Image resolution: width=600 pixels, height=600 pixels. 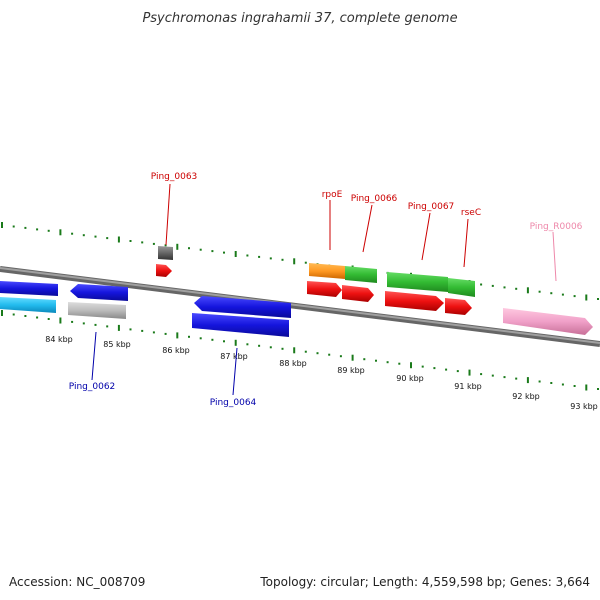 I want to click on tick-label-85: 85 kbp, so click(x=117, y=344).